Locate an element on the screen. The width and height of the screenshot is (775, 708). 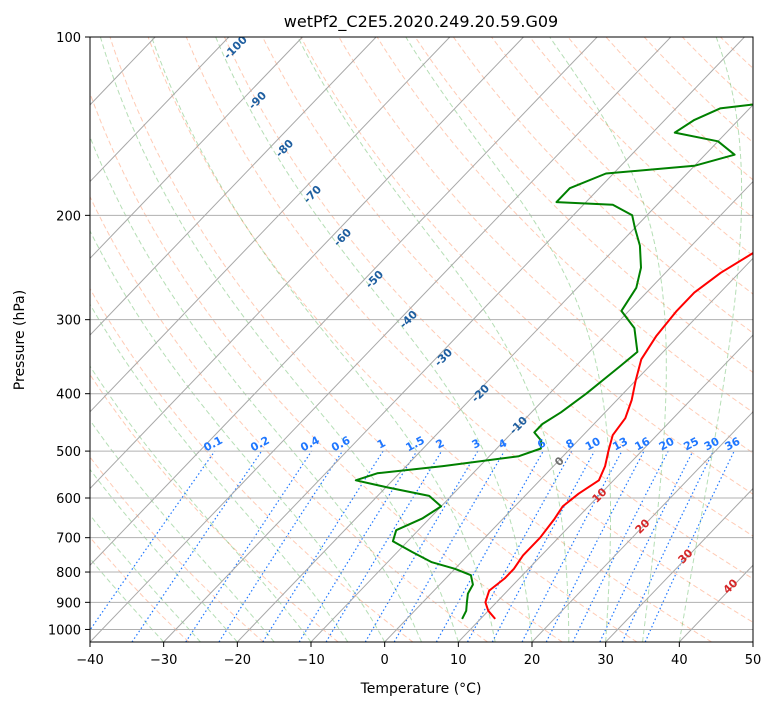
mixing-ratio-label: 30 is located at coordinates (712, 444).